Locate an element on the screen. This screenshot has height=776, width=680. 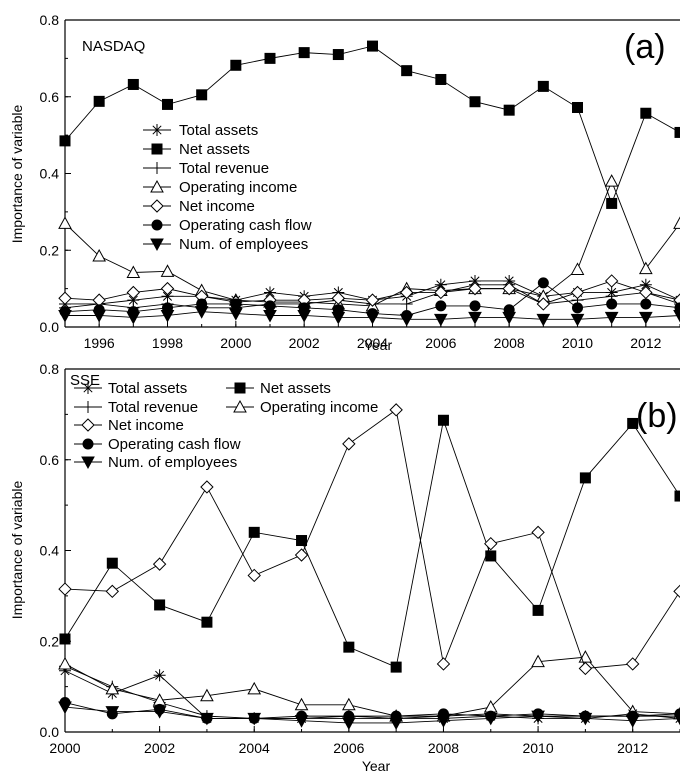
legend-label-net-income: Net income is located at coordinates (146, 425).